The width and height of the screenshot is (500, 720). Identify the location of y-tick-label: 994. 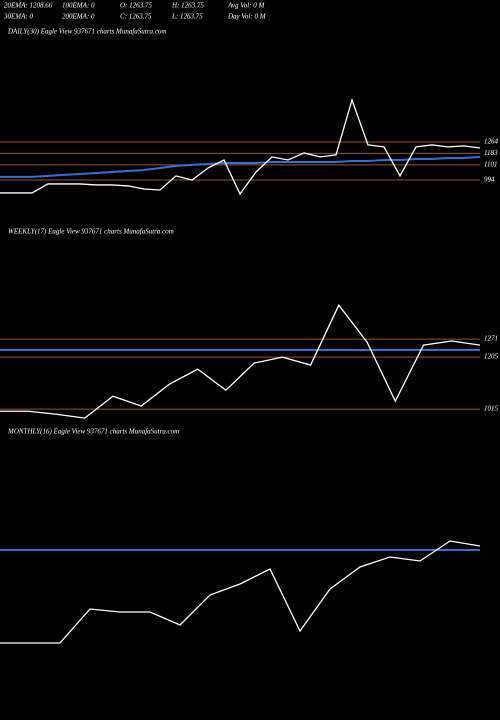
(489, 180).